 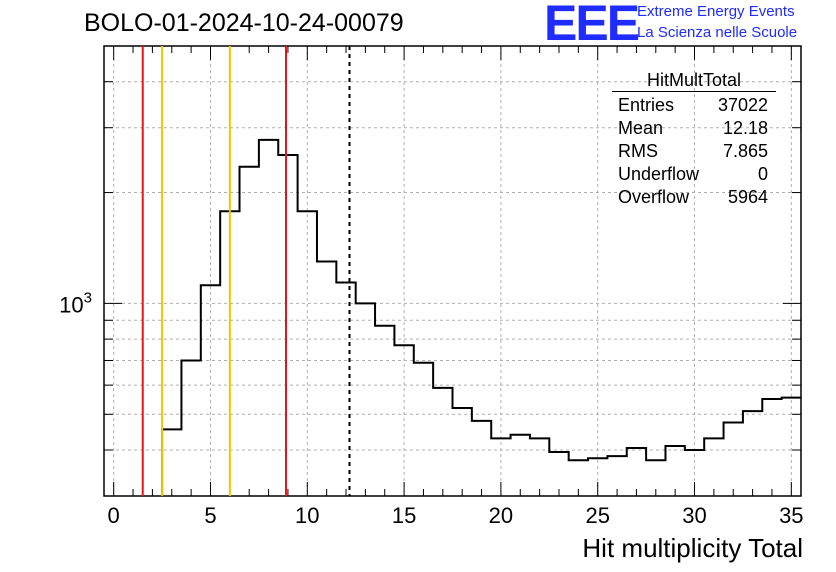 I want to click on x-tick-label: 35, so click(x=791, y=515).